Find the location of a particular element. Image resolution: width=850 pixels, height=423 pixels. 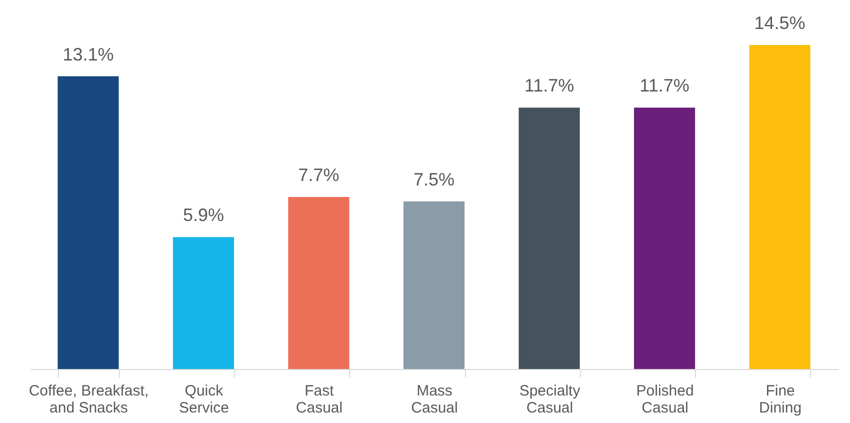

x-tick-label: Quick Service is located at coordinates (203, 399).